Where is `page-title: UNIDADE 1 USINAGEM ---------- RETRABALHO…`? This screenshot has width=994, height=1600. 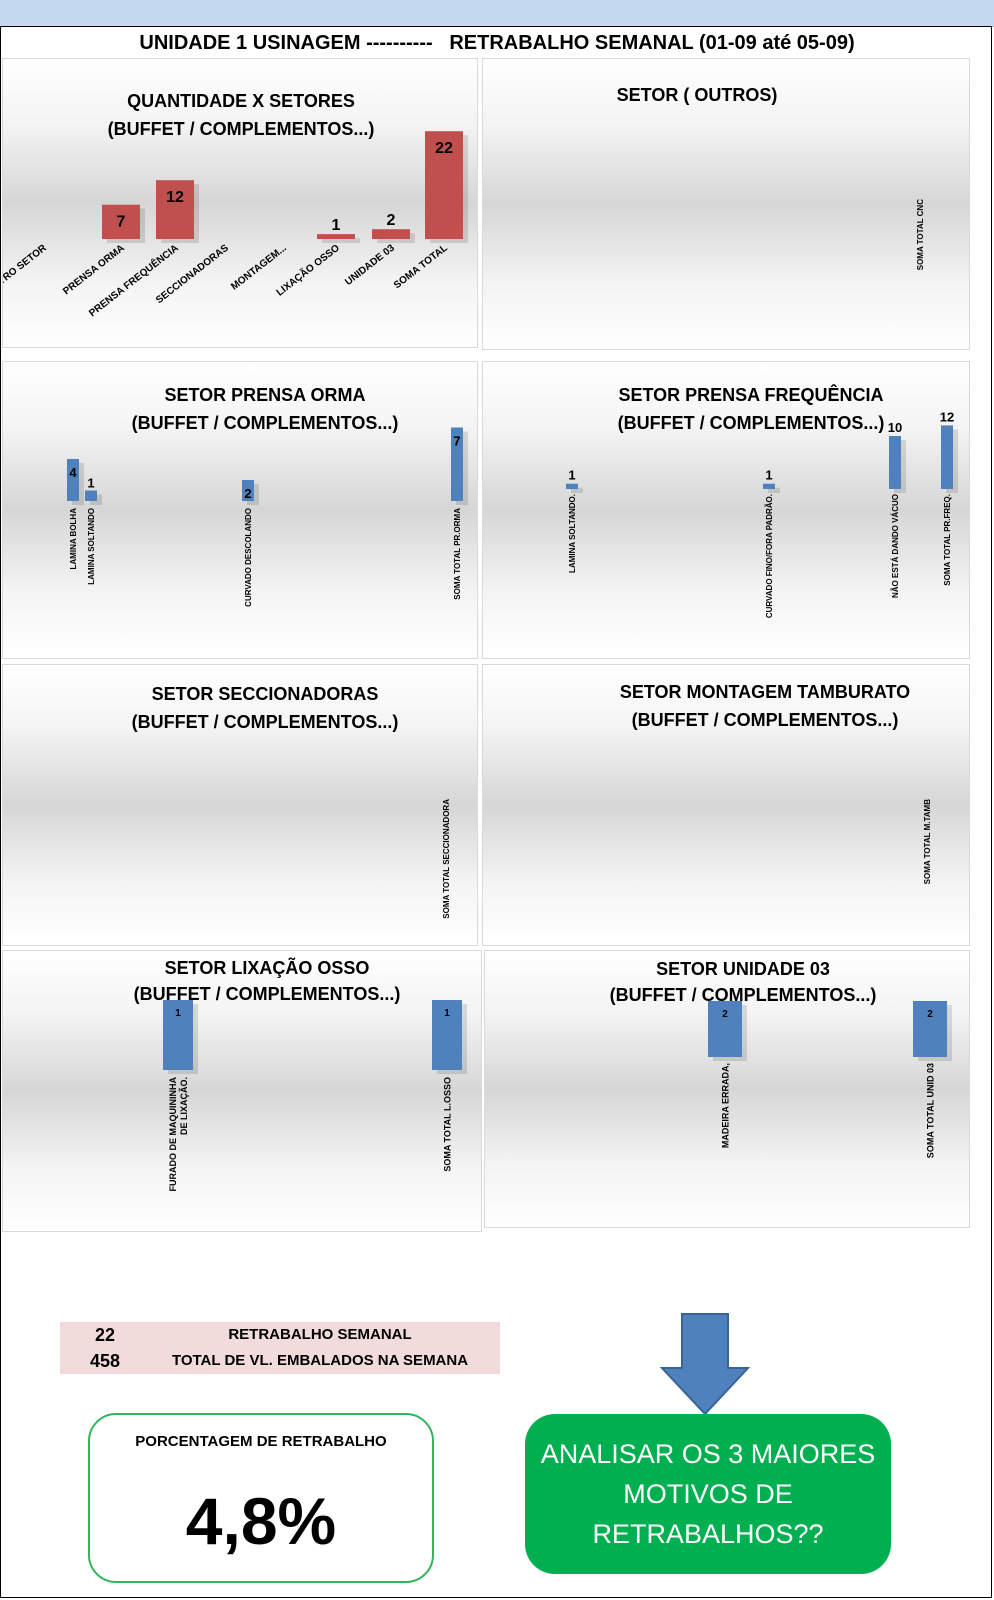
page-title: UNIDADE 1 USINAGEM ---------- RETRABALHO… is located at coordinates (497, 43).